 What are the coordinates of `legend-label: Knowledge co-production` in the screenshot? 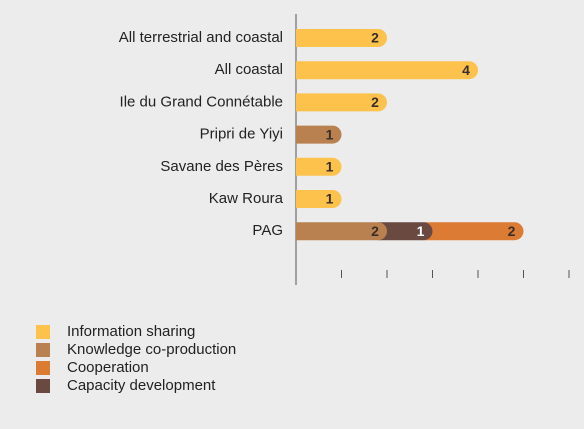 It's located at (151, 349).